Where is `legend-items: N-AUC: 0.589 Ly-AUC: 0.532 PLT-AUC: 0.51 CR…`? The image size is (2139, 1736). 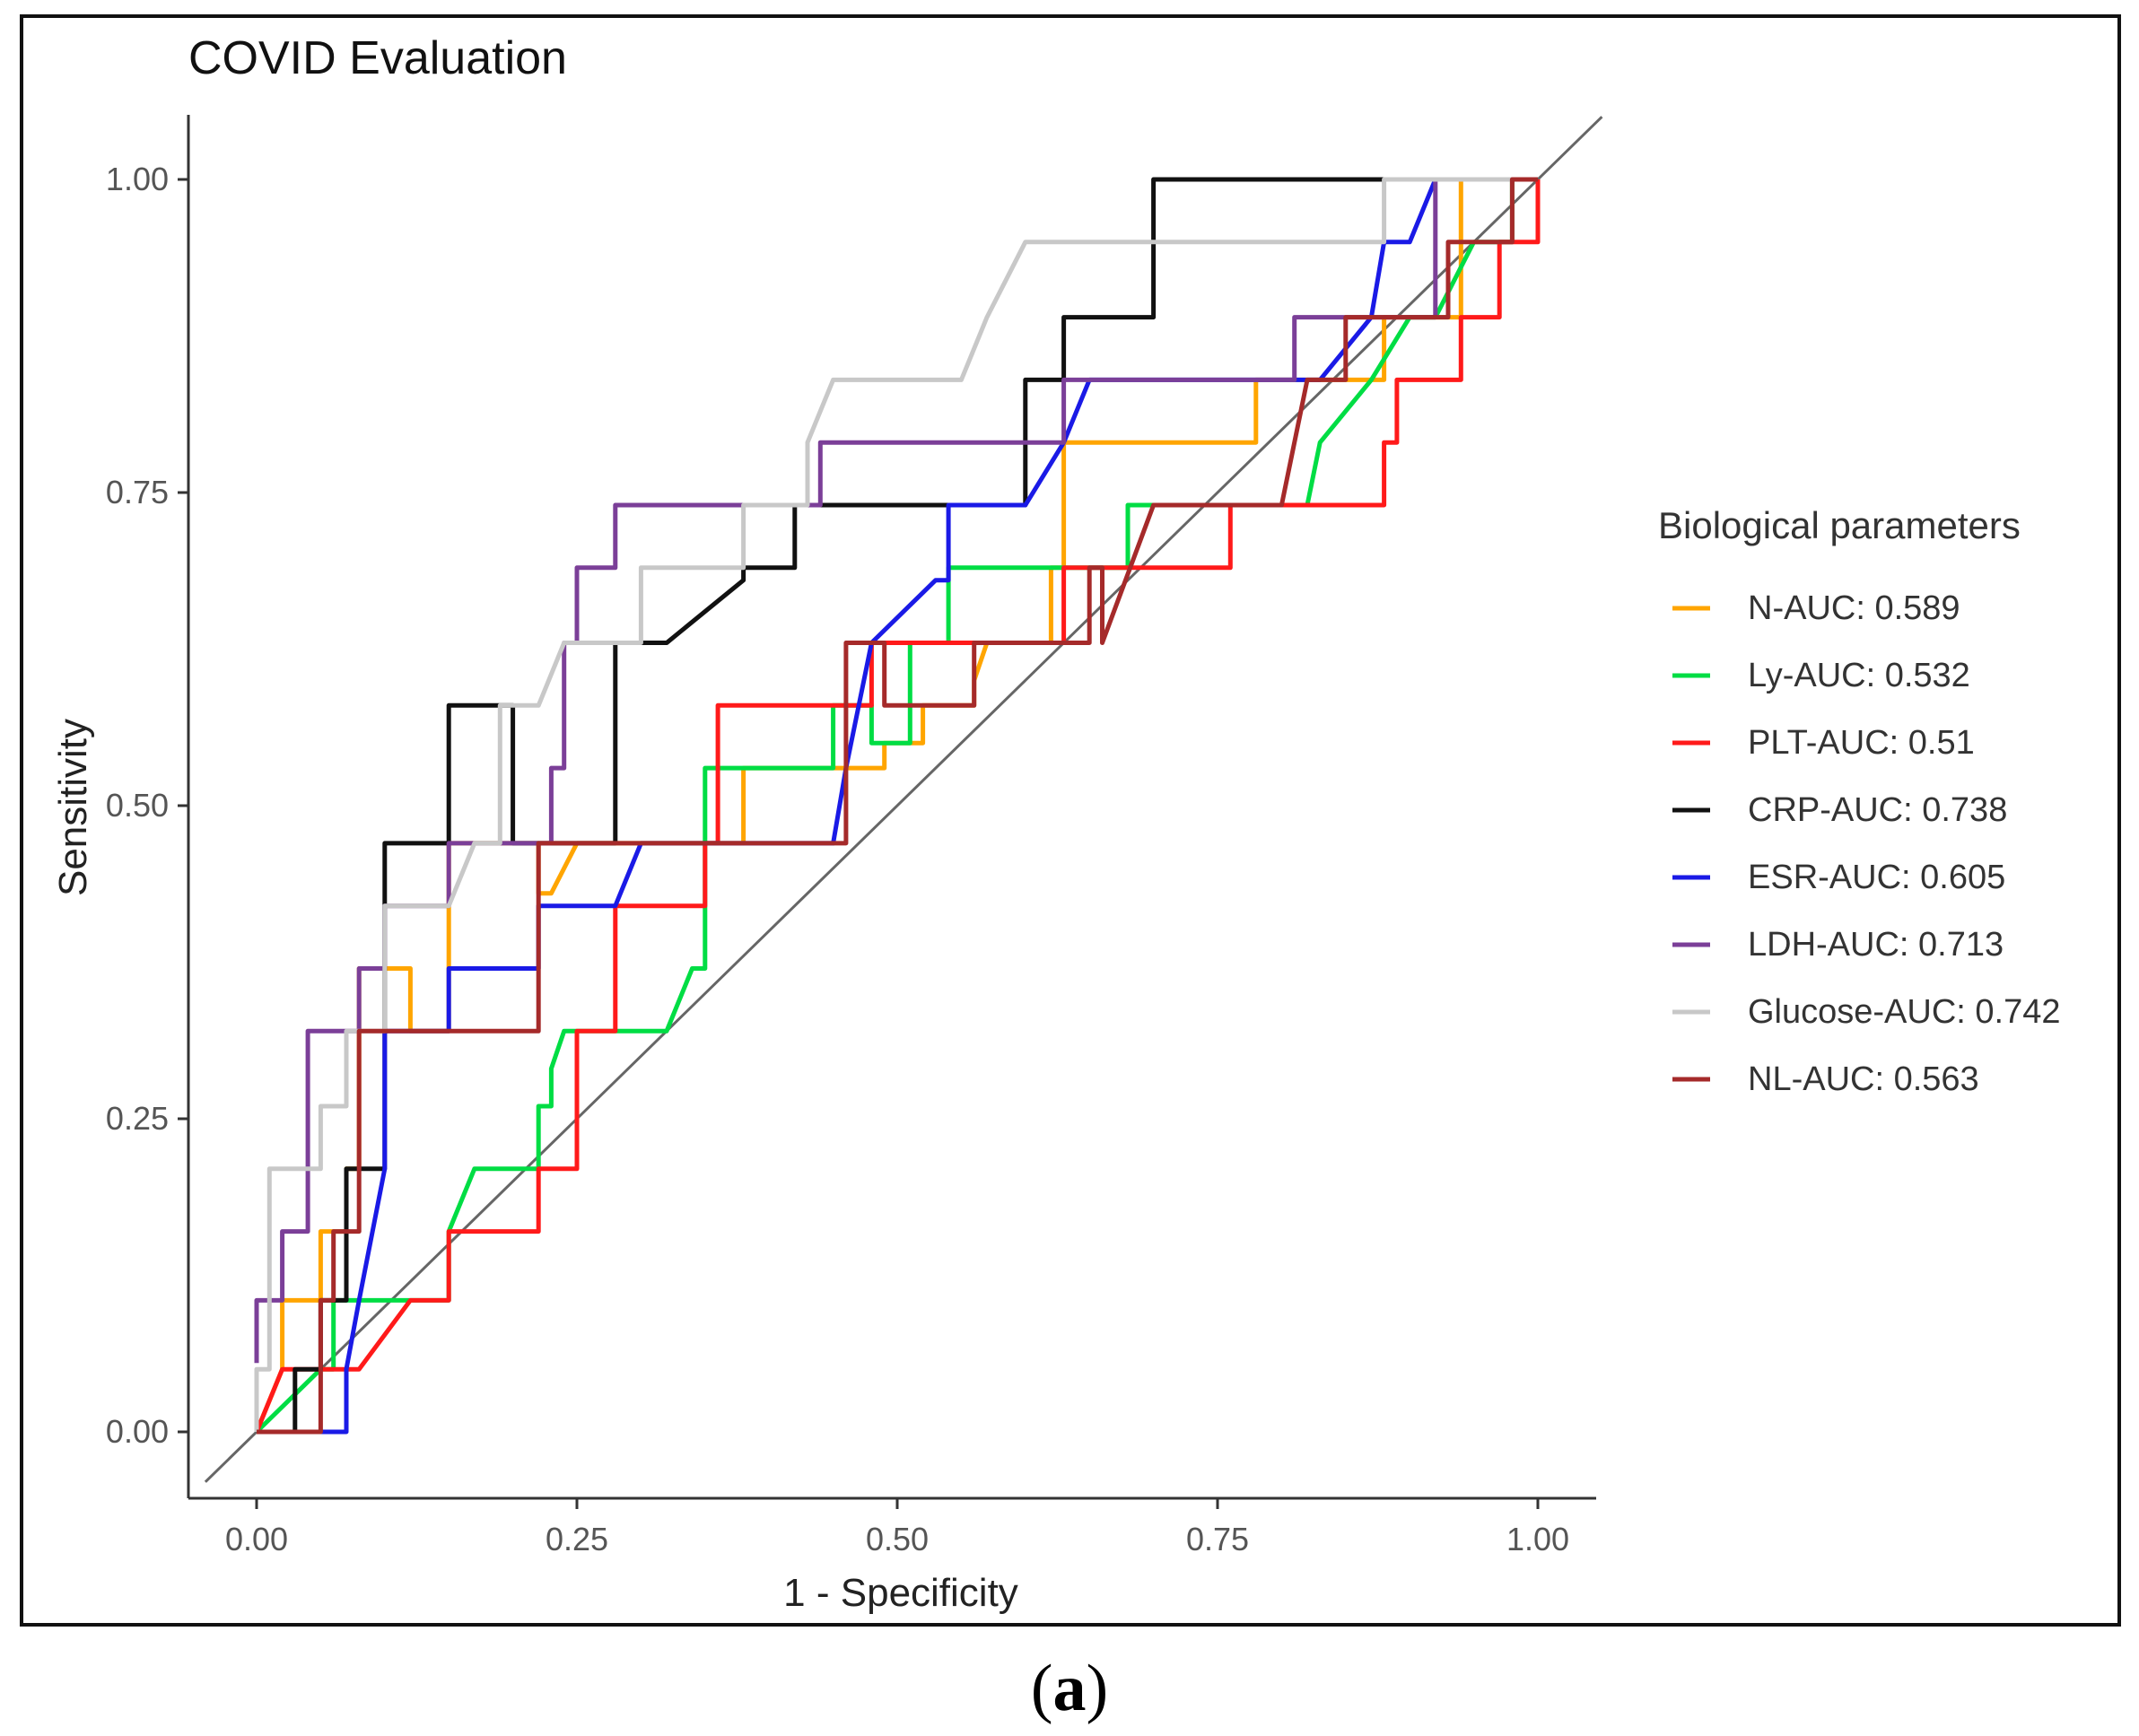
legend-items: N-AUC: 0.589 Ly-AUC: 0.532 PLT-AUC: 0.51 CR… is located at coordinates (1867, 844).